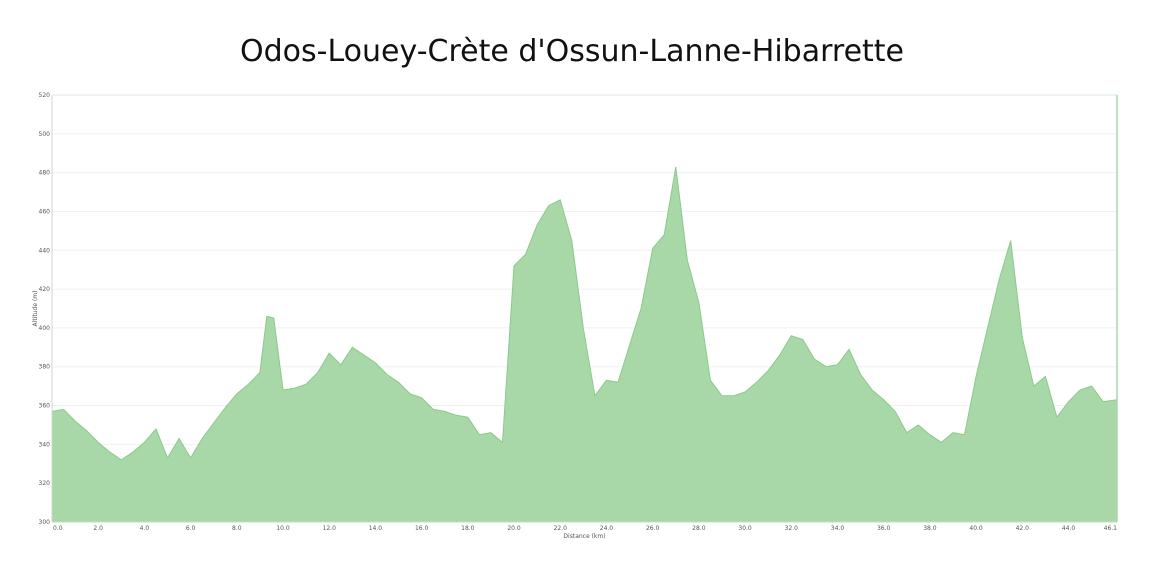 This screenshot has height=579, width=1160. What do you see at coordinates (561, 528) in the screenshot?
I see `x-tick-label: 22.0` at bounding box center [561, 528].